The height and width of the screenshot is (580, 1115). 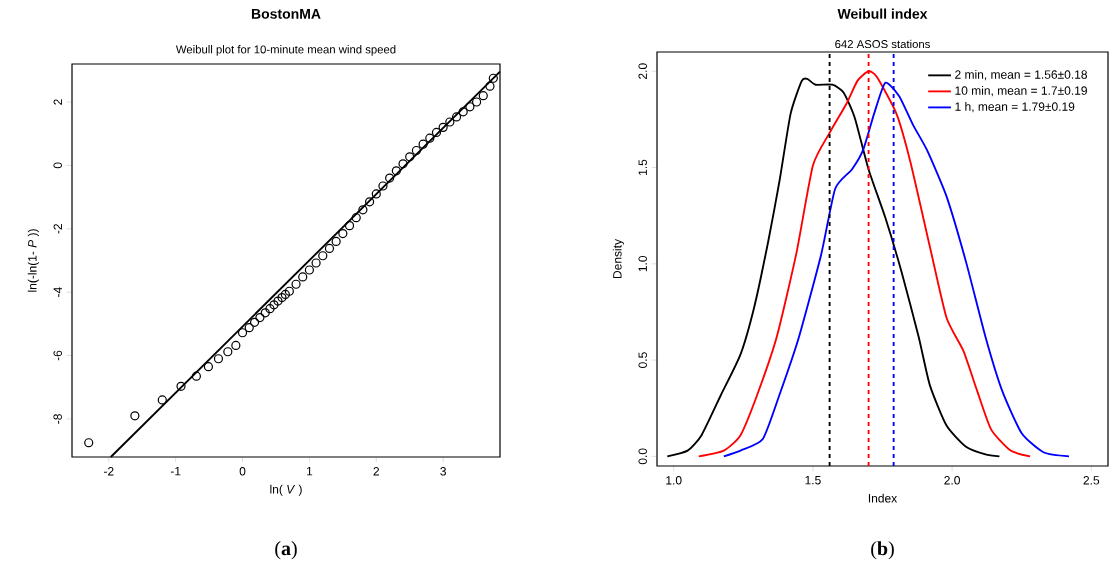 What do you see at coordinates (57, 355) in the screenshot?
I see `y-tick-label: -6` at bounding box center [57, 355].